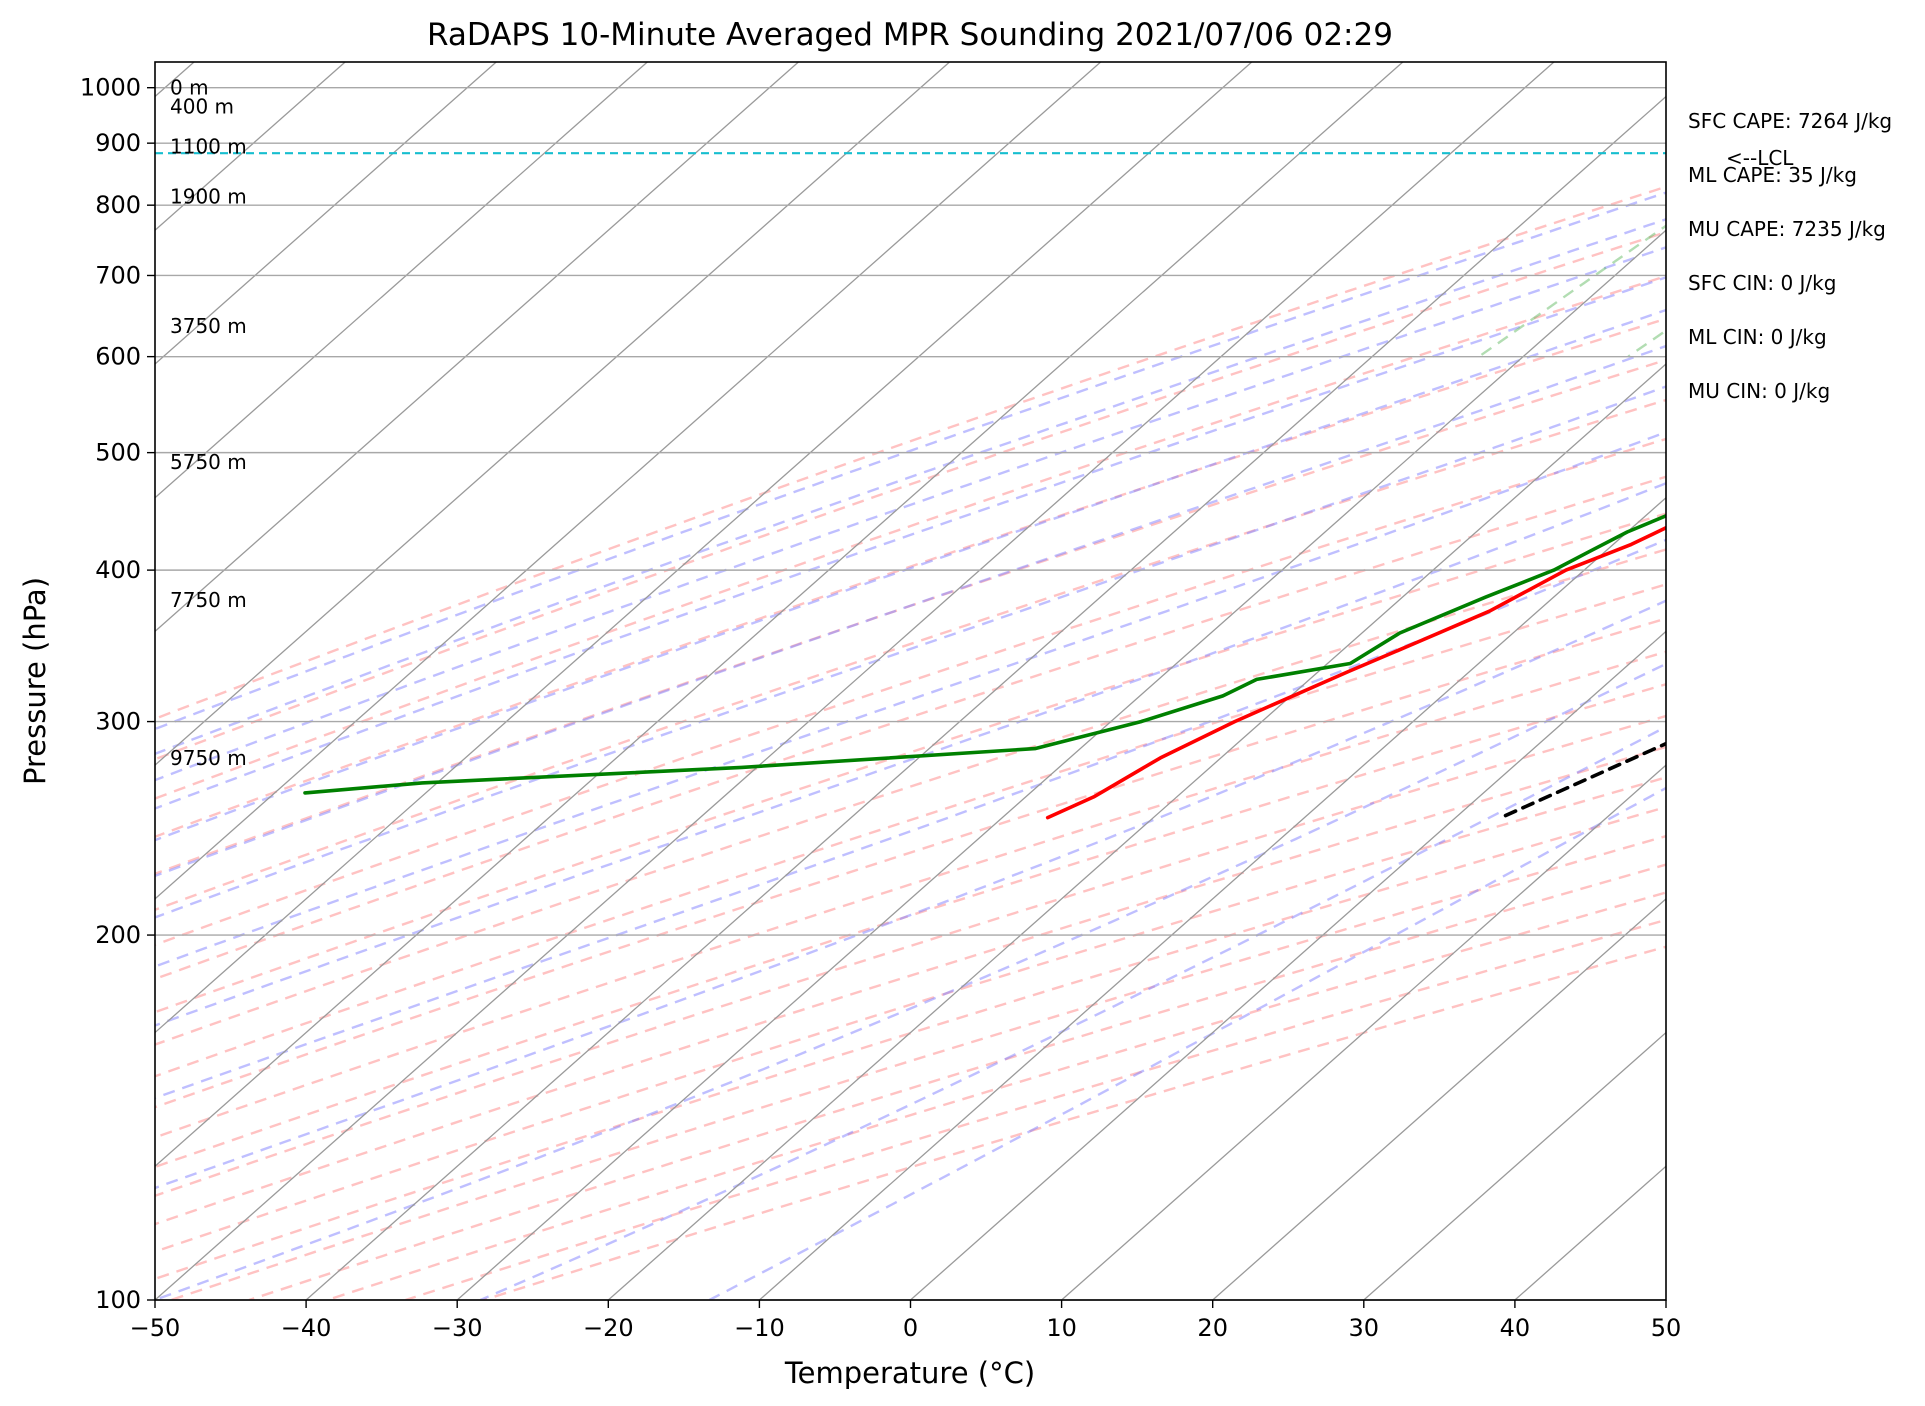  What do you see at coordinates (984, 654) in the screenshot?
I see `dewpoint-line` at bounding box center [984, 654].